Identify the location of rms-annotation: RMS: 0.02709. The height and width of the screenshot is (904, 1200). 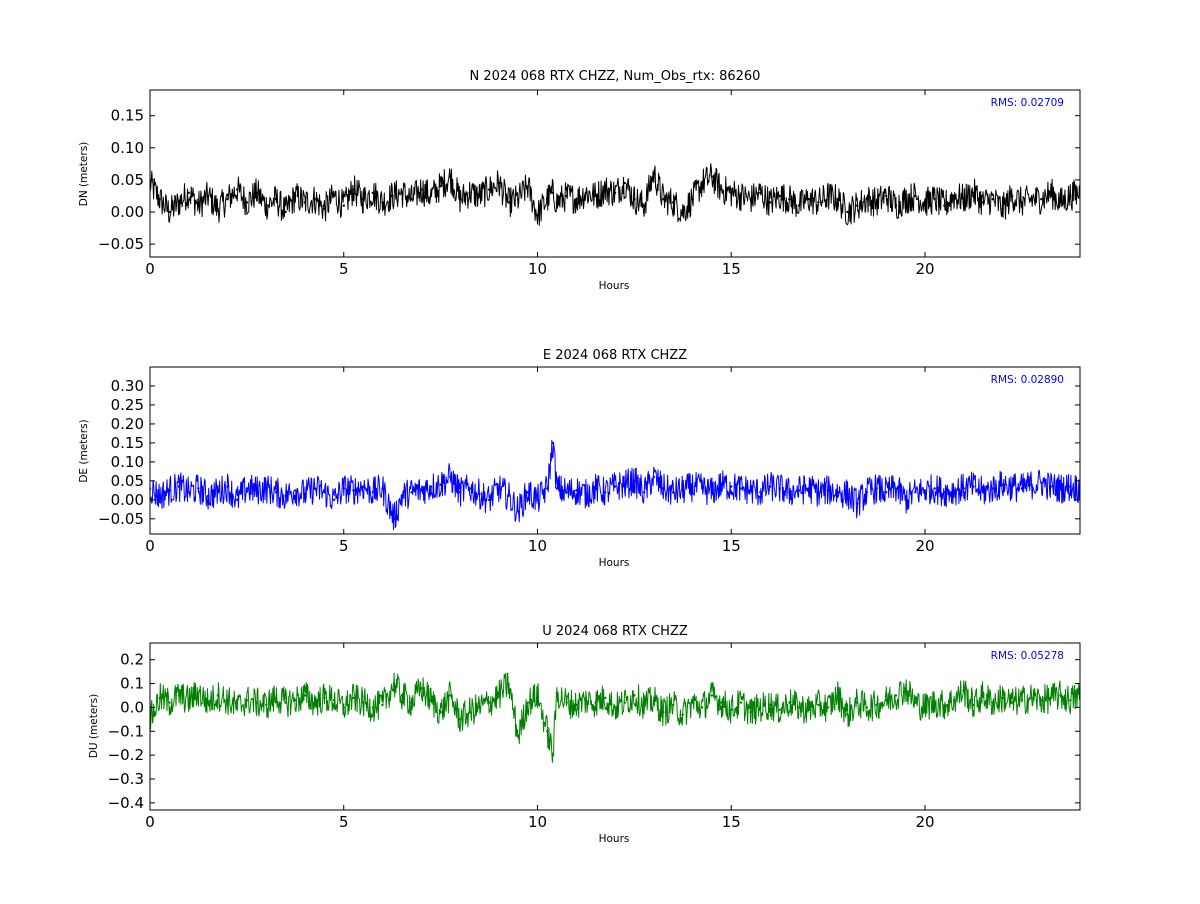
(1027, 103).